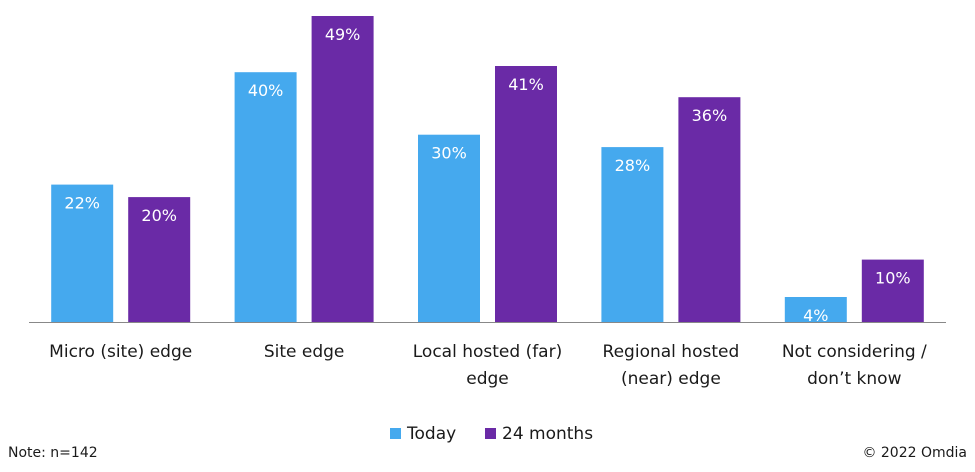 This screenshot has height=472, width=975. I want to click on data-label: 20%, so click(159, 215).